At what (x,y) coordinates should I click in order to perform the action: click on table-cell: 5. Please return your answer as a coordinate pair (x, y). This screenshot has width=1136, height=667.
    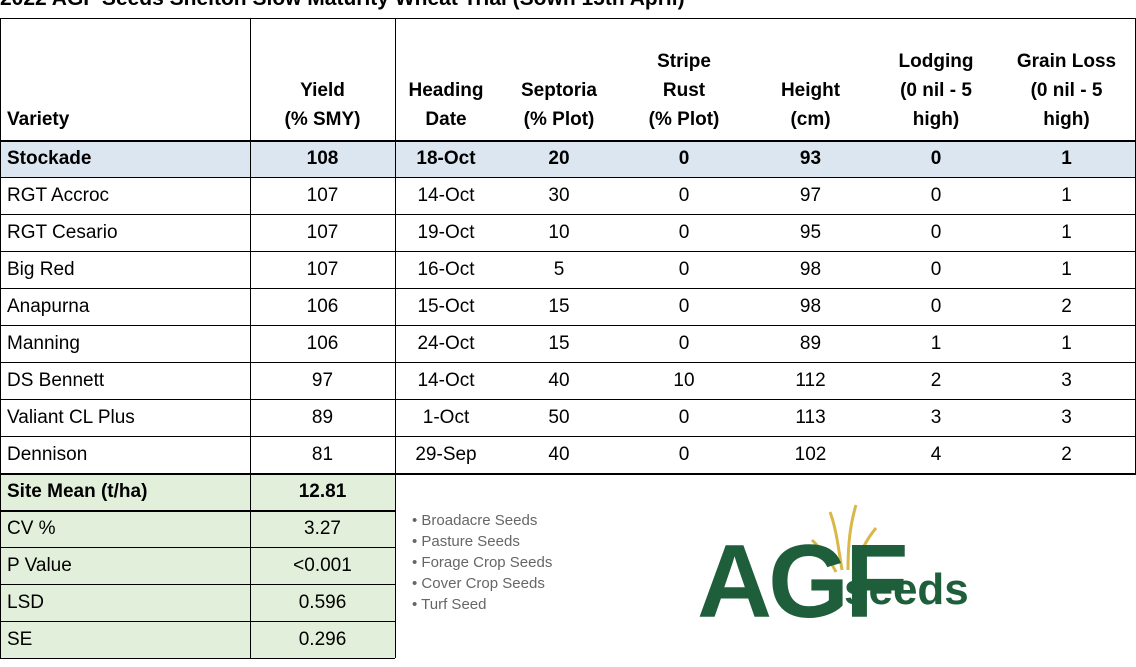
    Looking at the image, I should click on (559, 269).